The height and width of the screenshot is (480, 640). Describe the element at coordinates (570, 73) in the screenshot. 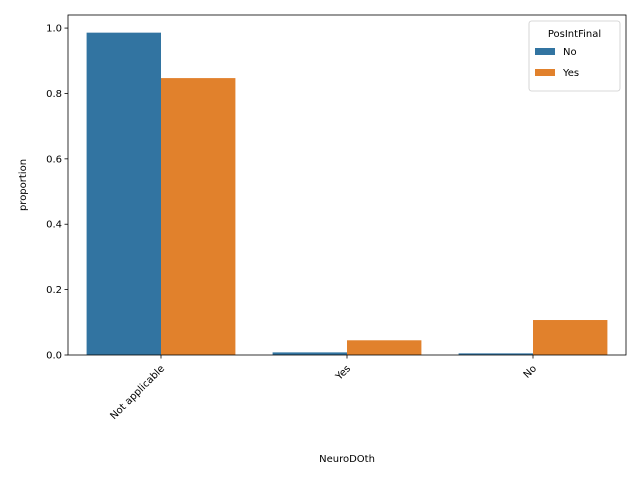

I see `legend-label-yes: Yes` at that location.